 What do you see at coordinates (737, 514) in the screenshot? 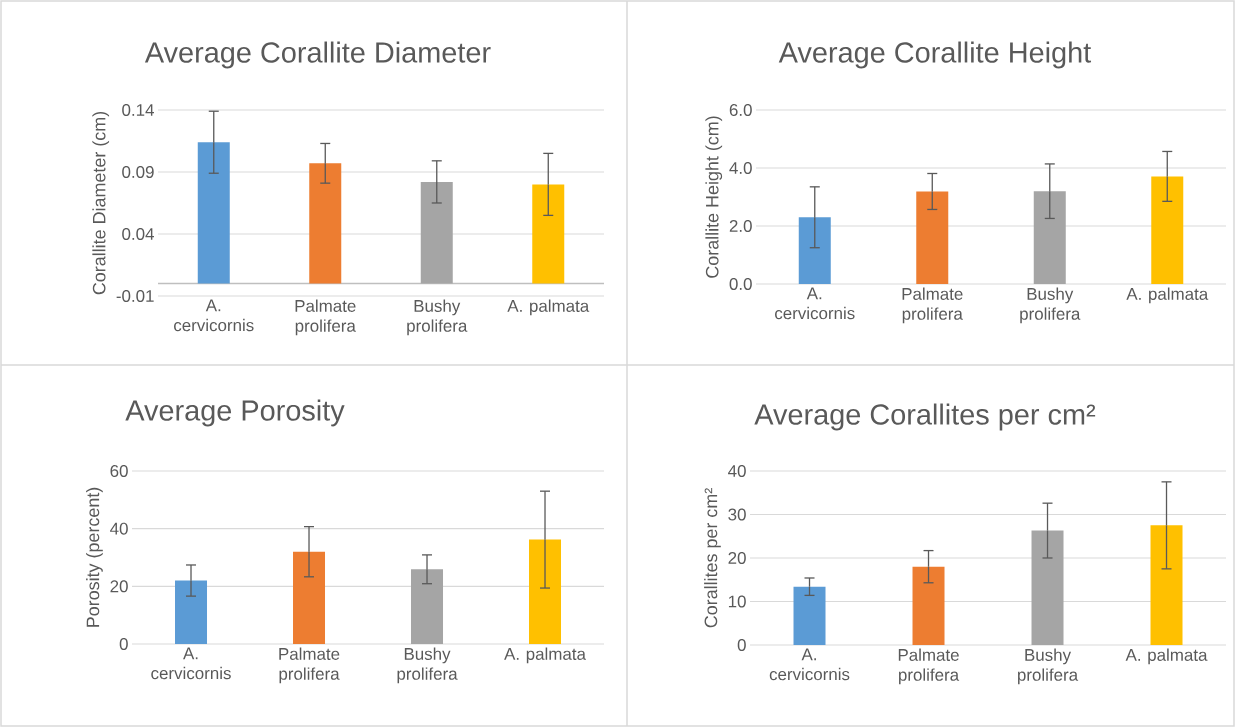
I see `y-tick-label: 30` at bounding box center [737, 514].